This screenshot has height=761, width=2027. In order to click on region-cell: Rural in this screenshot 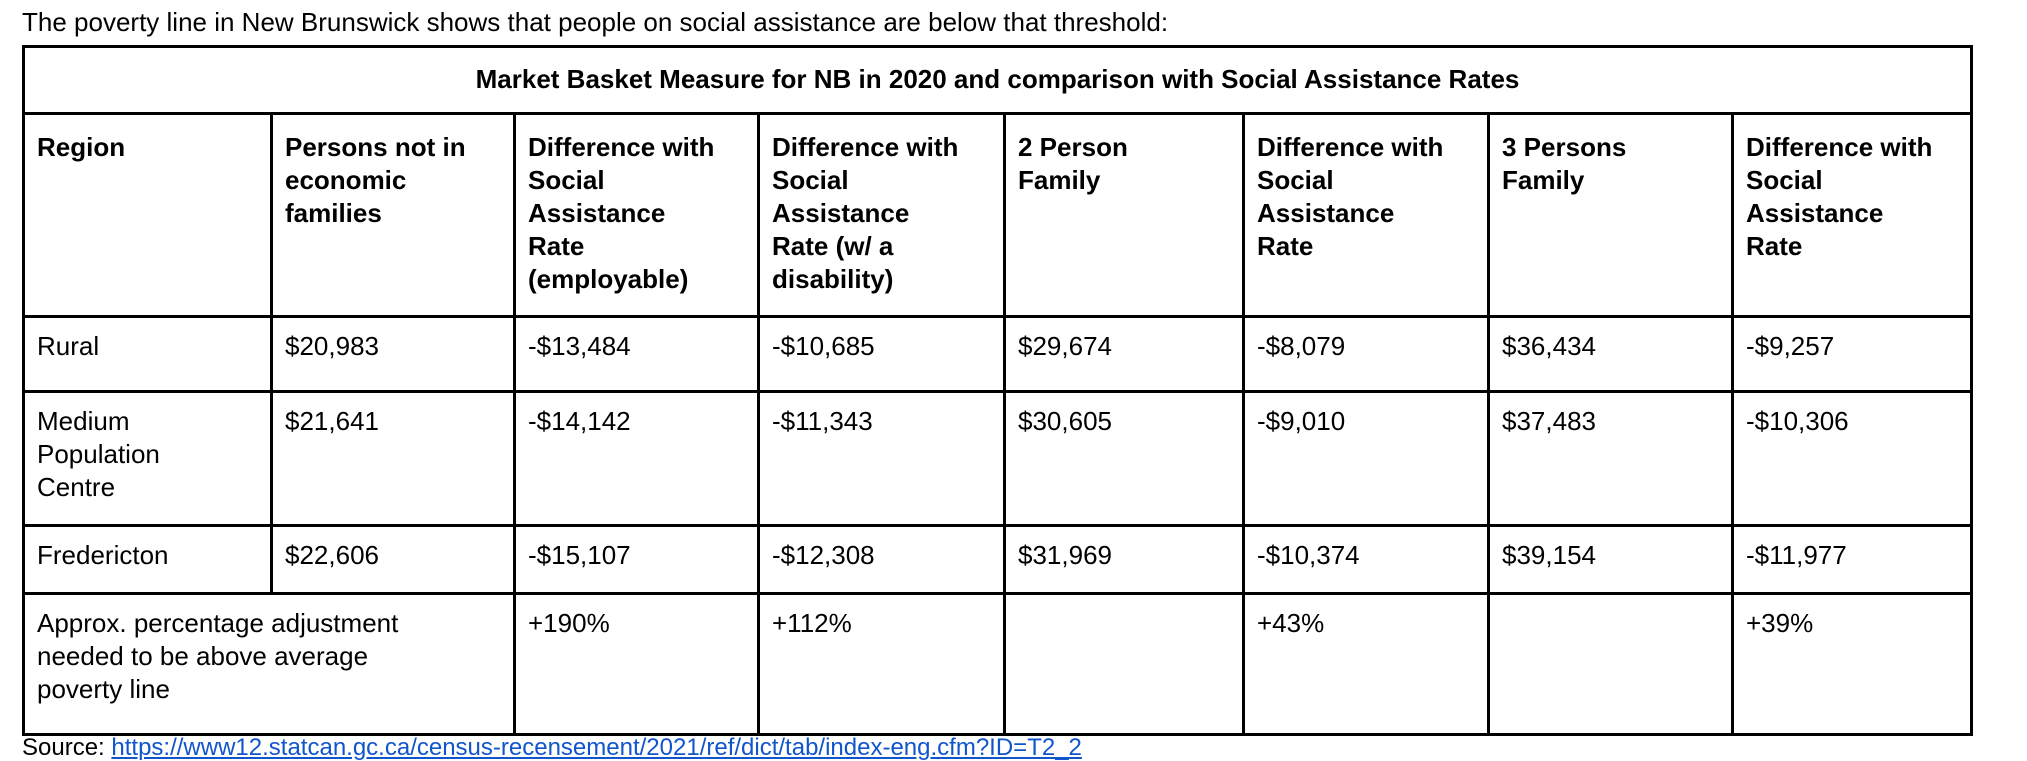, I will do `click(147, 354)`.